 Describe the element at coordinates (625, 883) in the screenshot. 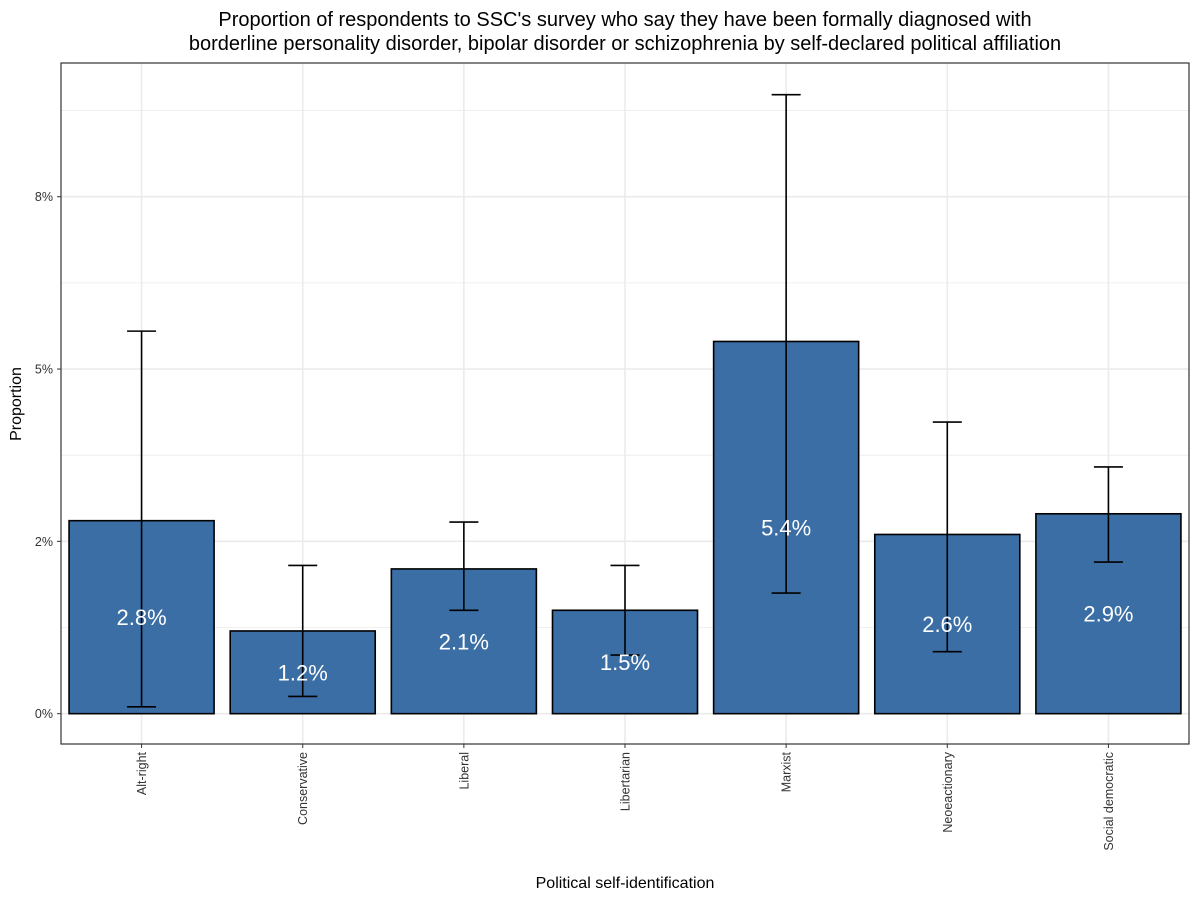

I see `x-axis-title: Political self-identification` at that location.